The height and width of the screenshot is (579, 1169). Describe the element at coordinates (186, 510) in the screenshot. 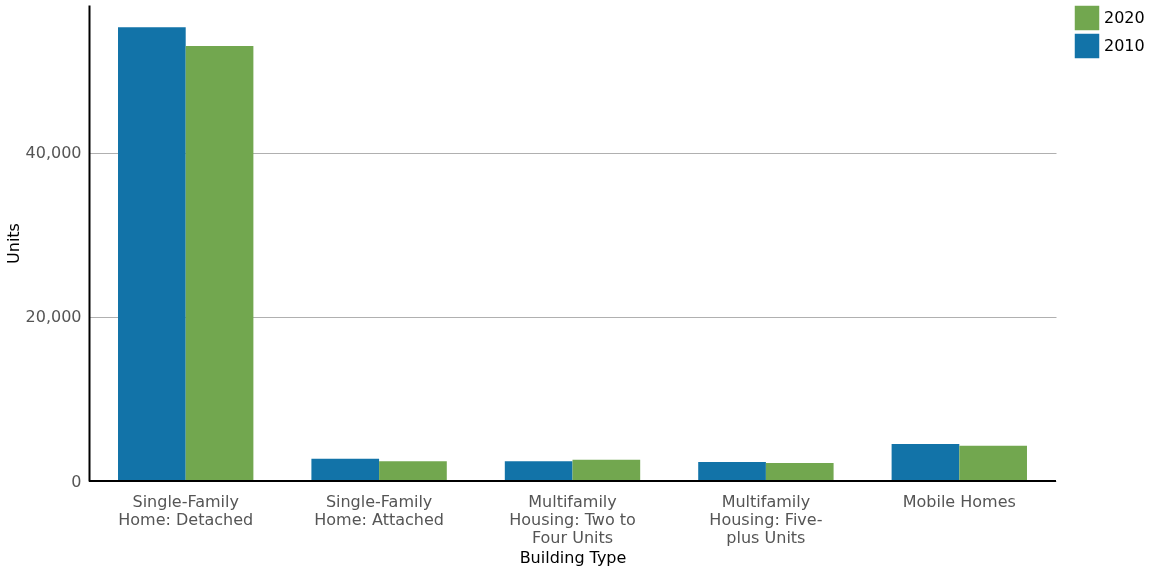

I see `x-tick-label: Single-Family Home: Detached` at that location.